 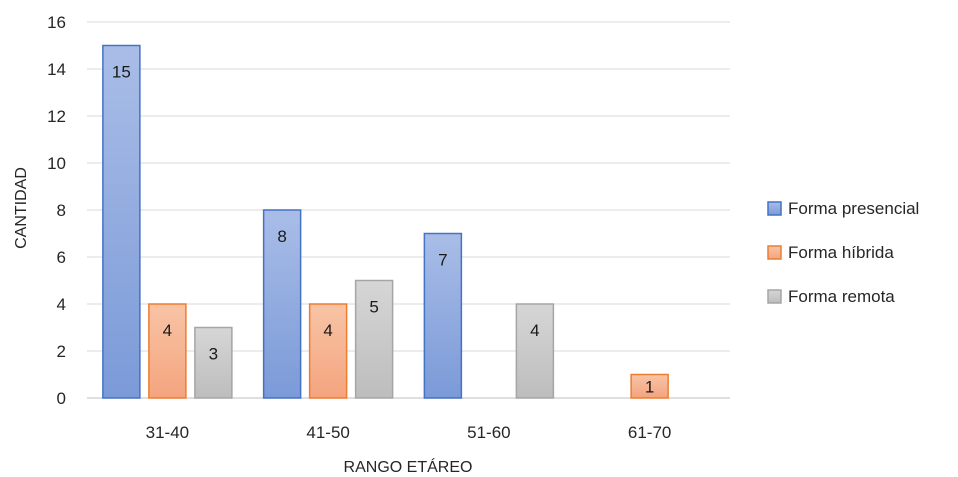 What do you see at coordinates (649, 432) in the screenshot?
I see `x-tick-label: 61-70` at bounding box center [649, 432].